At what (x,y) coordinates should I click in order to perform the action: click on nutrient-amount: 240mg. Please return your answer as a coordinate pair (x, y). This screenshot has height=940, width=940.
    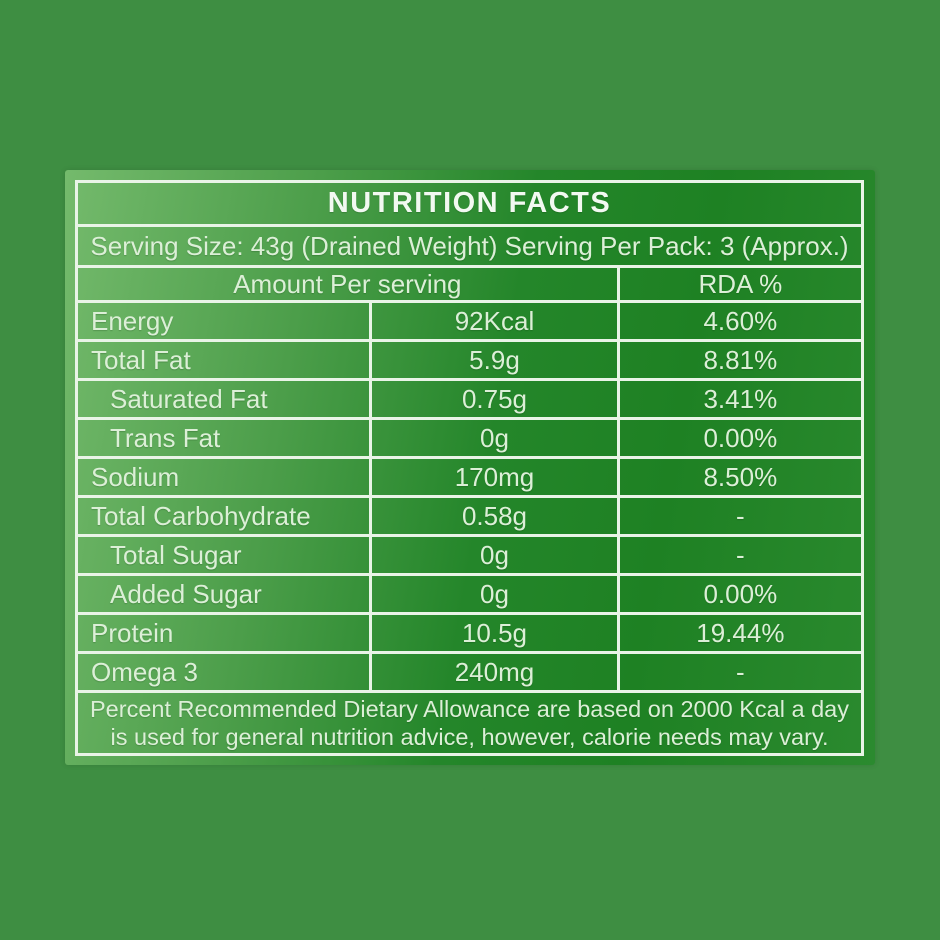
    Looking at the image, I should click on (492, 672).